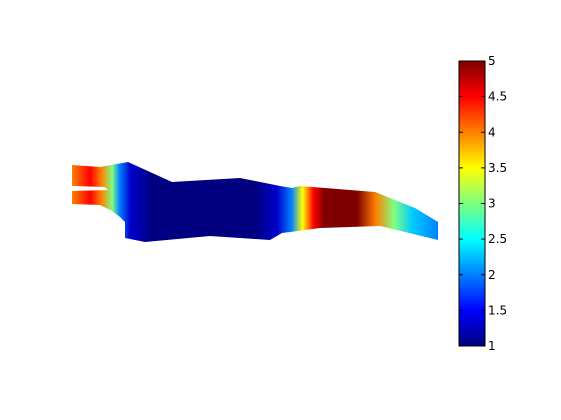 The height and width of the screenshot is (420, 561). I want to click on heatmap-field, so click(255, 202).